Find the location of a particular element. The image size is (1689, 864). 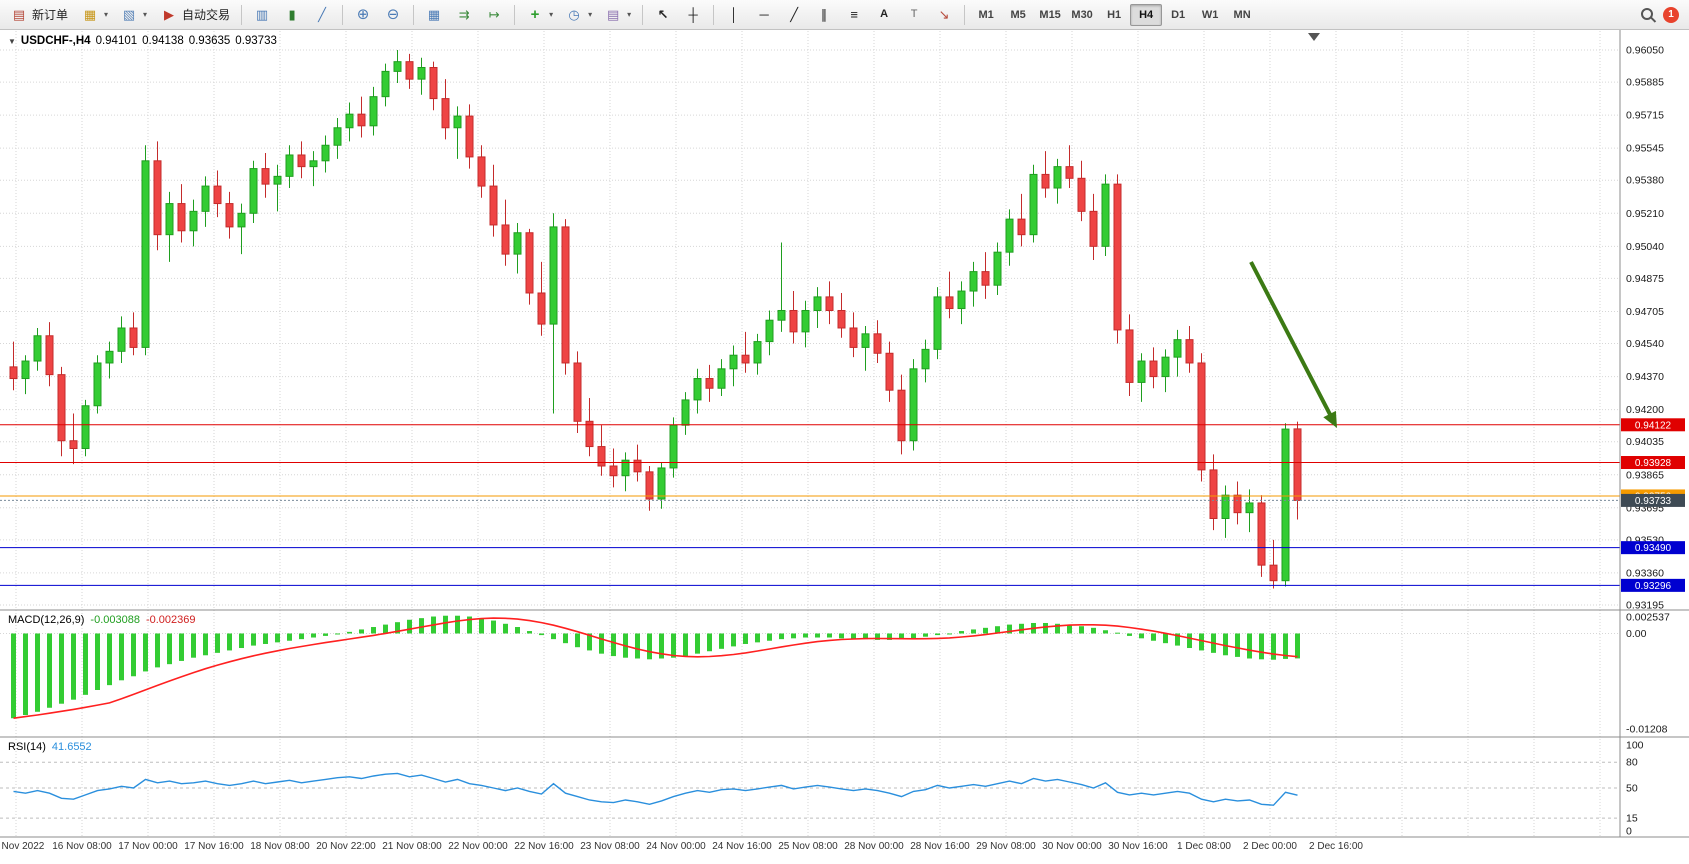

line-chart-button is located at coordinates (322, 15).